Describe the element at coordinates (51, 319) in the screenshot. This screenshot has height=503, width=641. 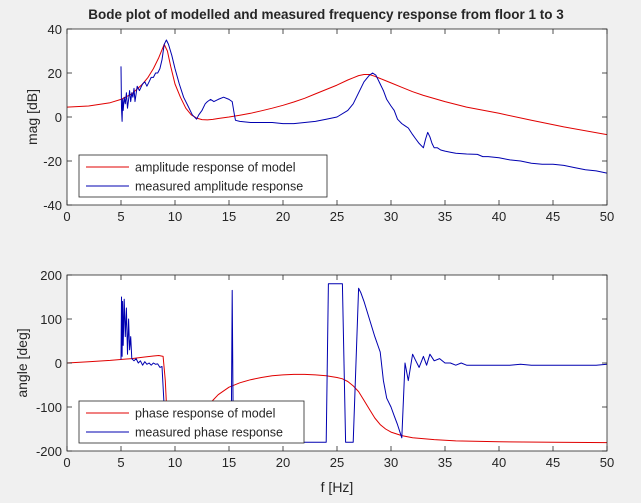
I see `phase-ytick-label: 100` at that location.